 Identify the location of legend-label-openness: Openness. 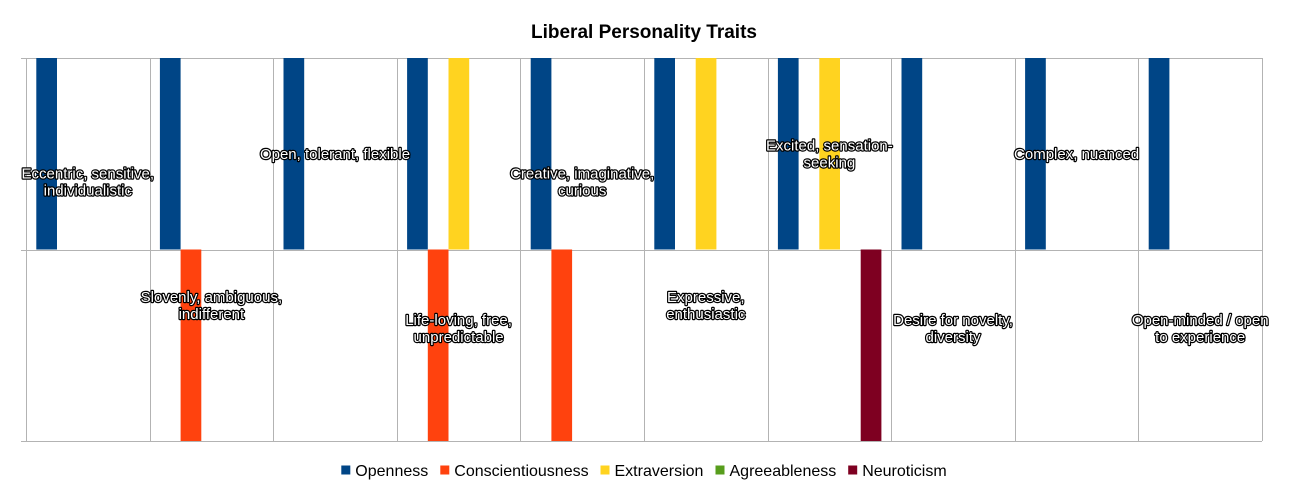
(391, 471).